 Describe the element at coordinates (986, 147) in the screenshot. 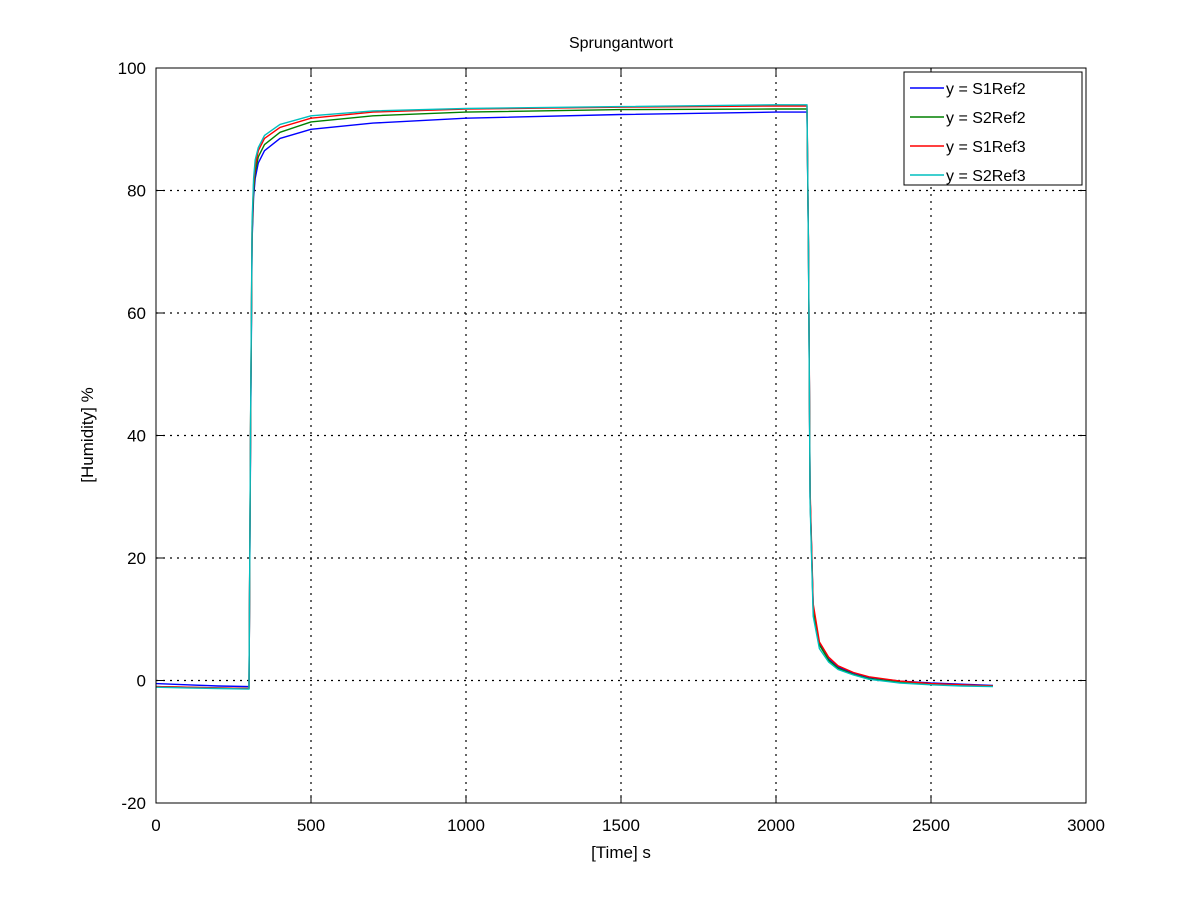

I see `legend-label-3: y = S1Ref3` at that location.